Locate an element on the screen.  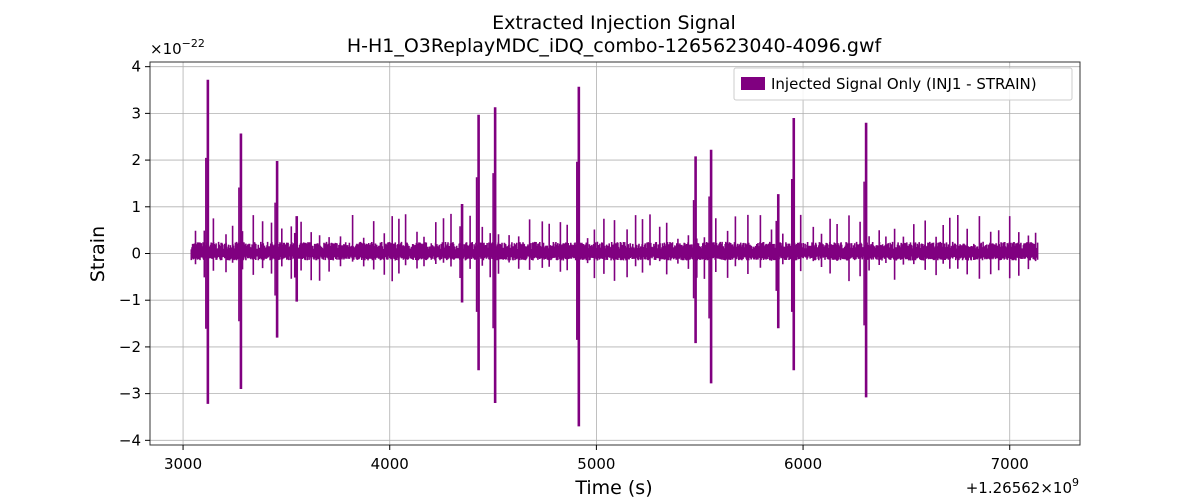
x-tick-label: 3000 is located at coordinates (183, 464).